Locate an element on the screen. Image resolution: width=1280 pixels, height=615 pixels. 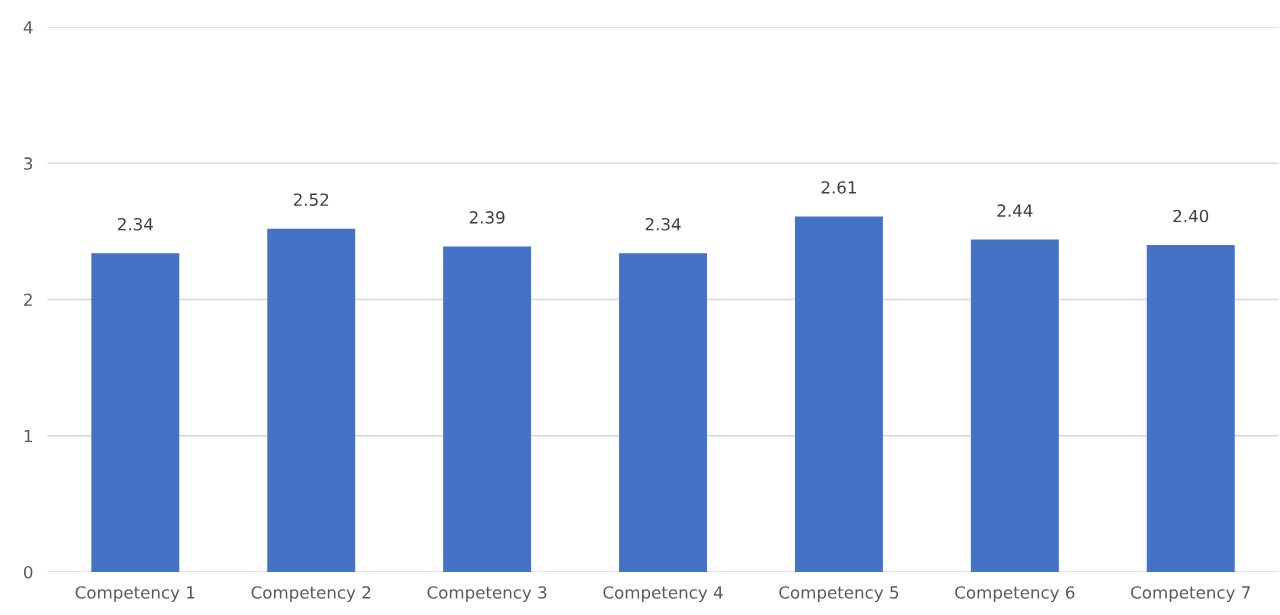
y-tick-label: 2 is located at coordinates (28, 299).